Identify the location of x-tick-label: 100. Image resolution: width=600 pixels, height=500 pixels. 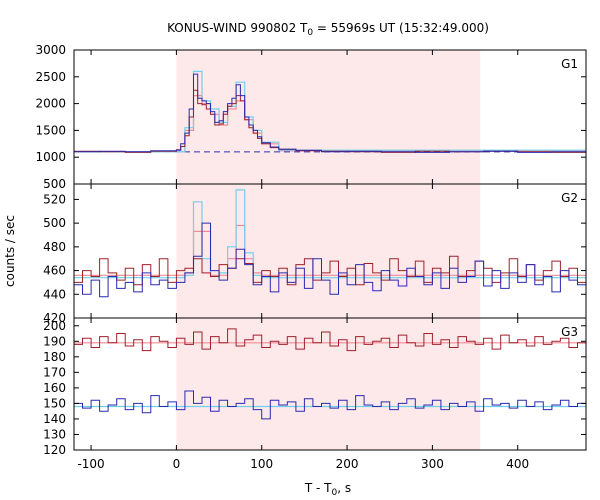
(261, 464).